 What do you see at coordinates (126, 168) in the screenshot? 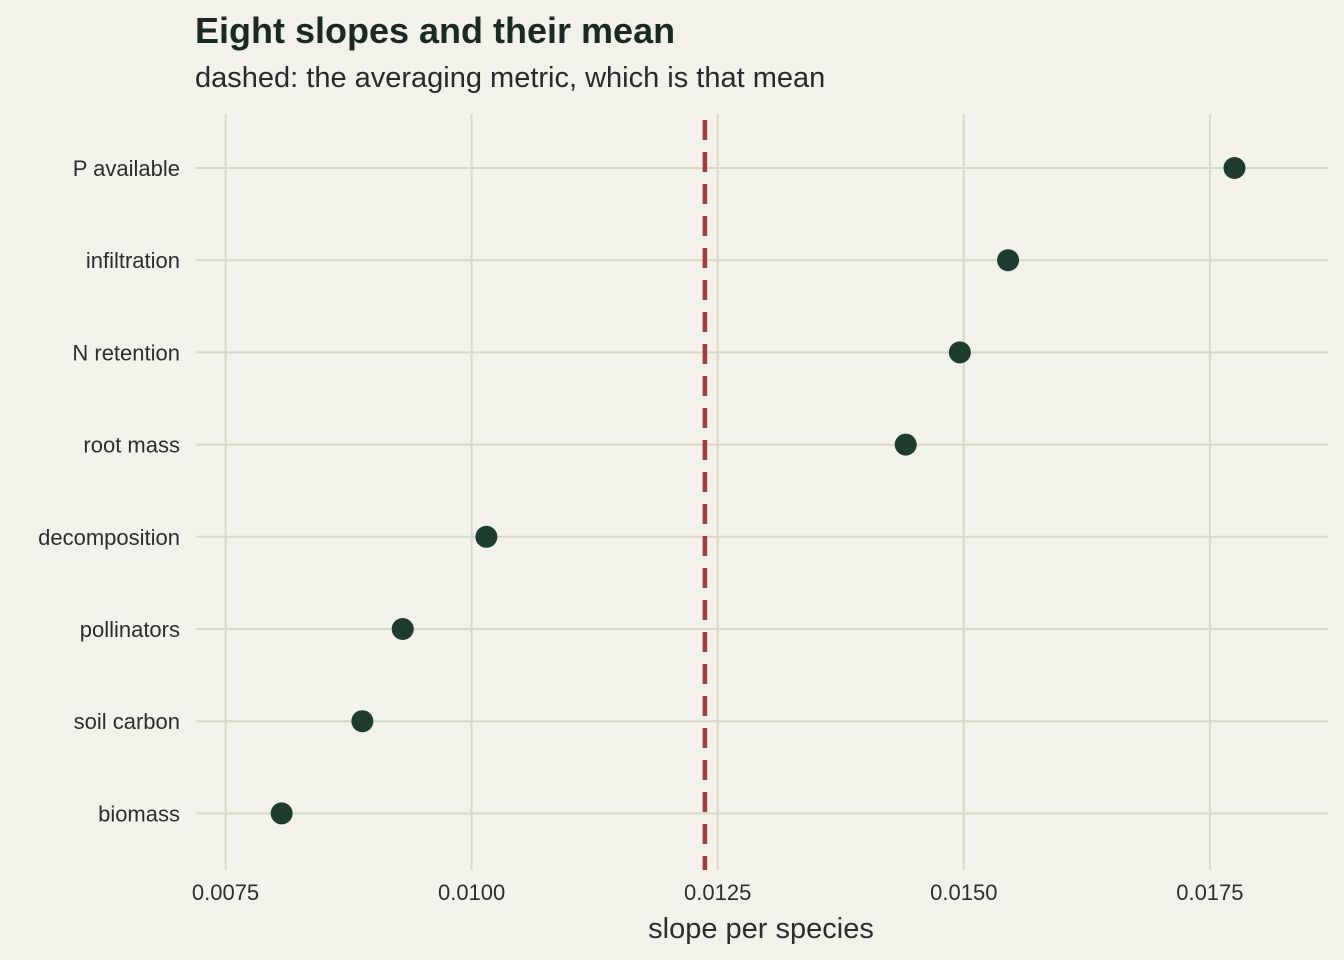
I see `category-label: P available` at bounding box center [126, 168].